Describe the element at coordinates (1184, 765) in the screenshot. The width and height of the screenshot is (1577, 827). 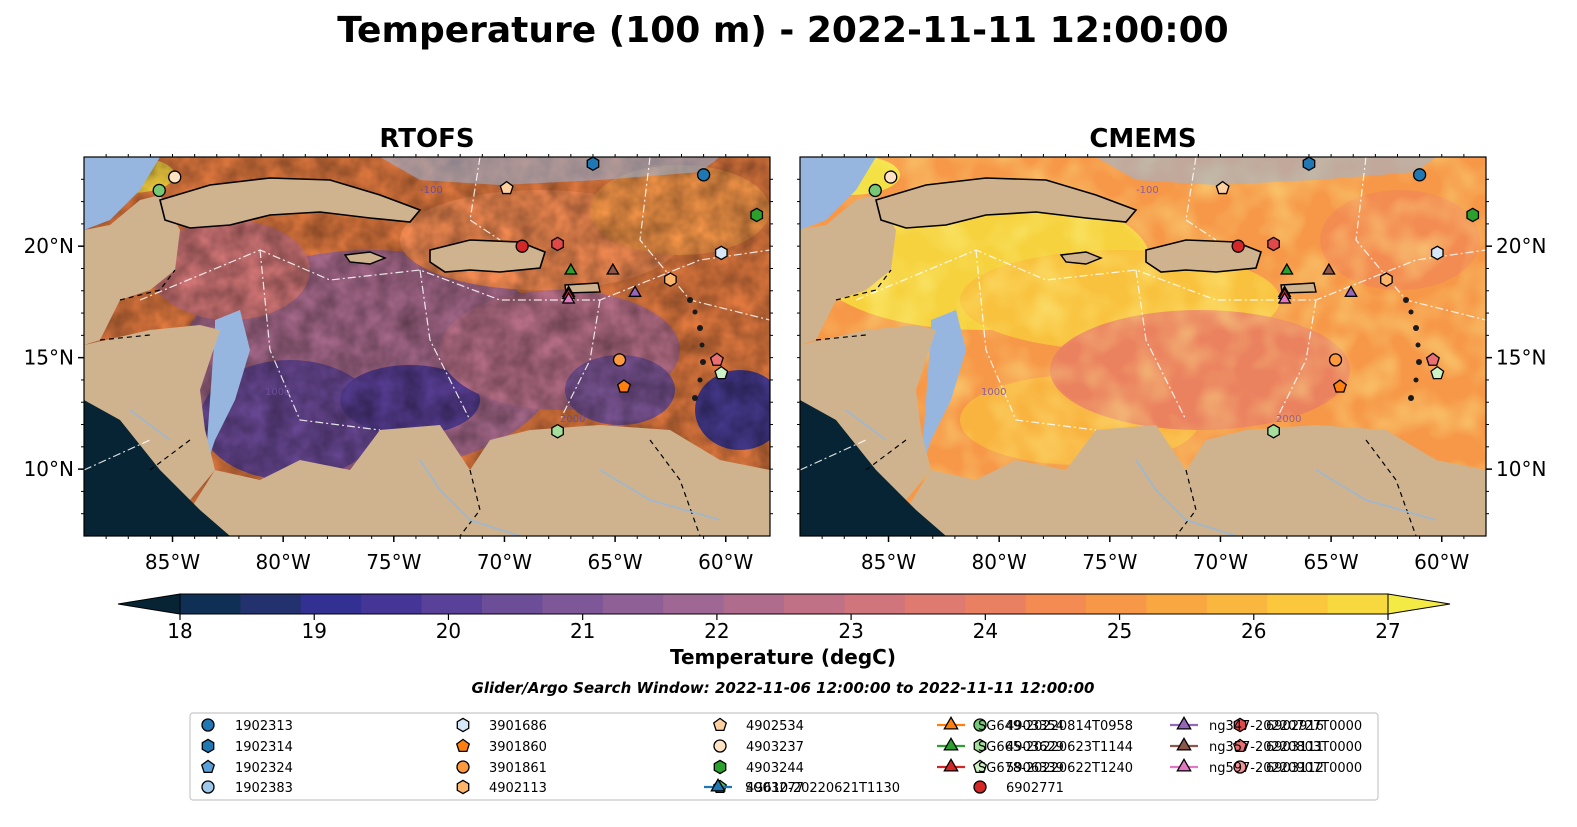
I see `legend-marker-ng597-20220907T0000` at that location.